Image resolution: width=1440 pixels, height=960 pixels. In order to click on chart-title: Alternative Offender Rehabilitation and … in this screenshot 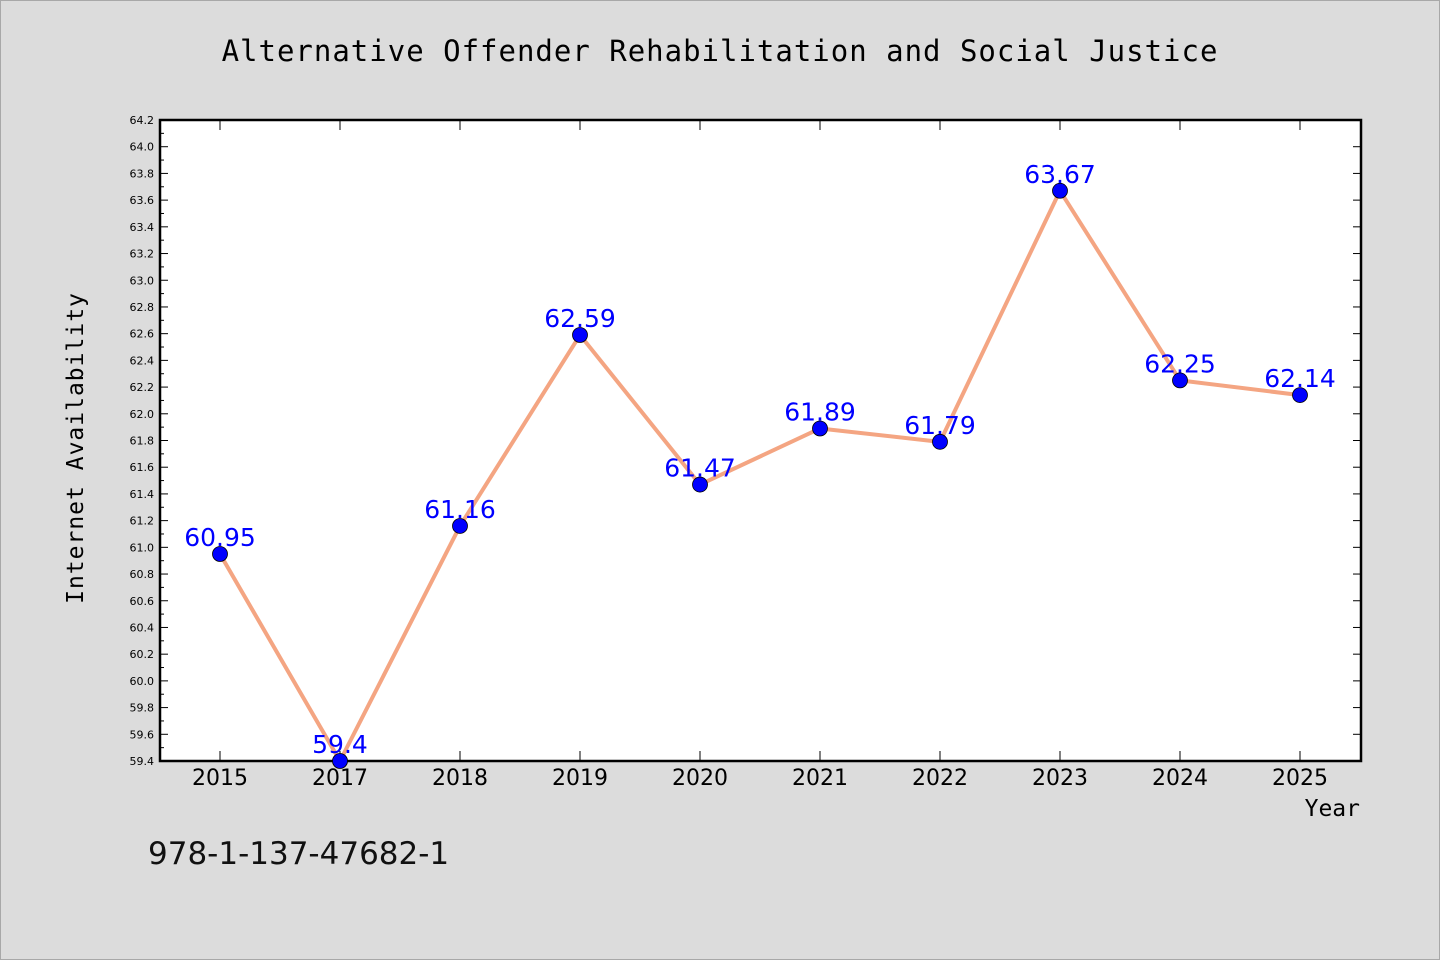, I will do `click(720, 51)`.